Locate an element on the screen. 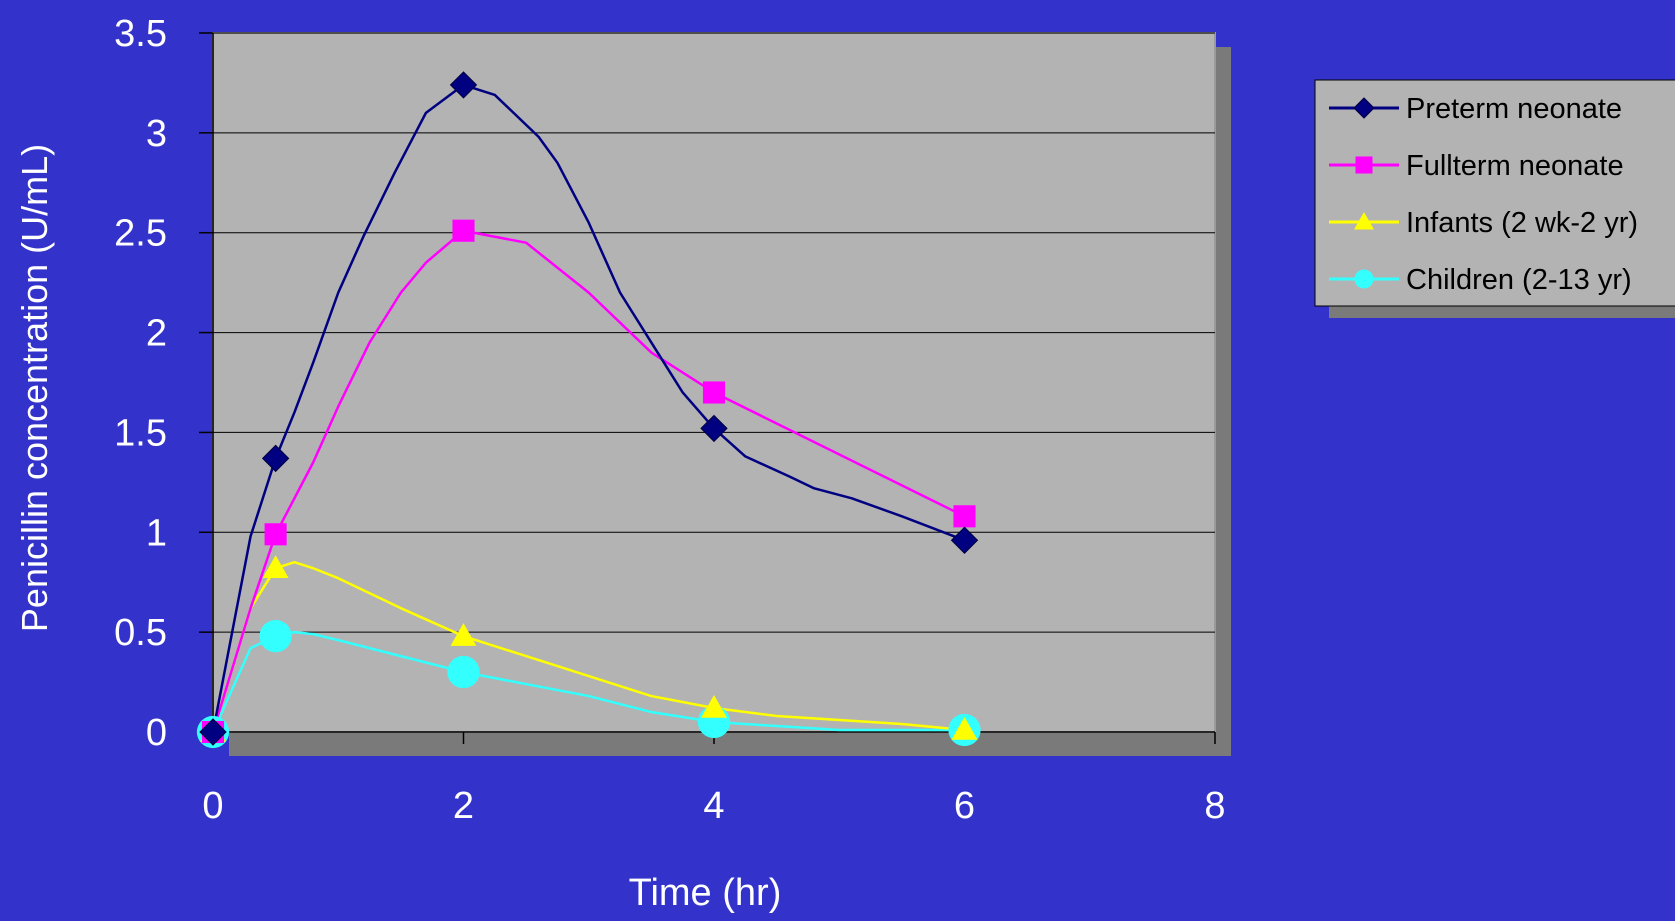 This screenshot has height=921, width=1675. legend-label: Infants (2 wk-2 yr) is located at coordinates (1522, 223).